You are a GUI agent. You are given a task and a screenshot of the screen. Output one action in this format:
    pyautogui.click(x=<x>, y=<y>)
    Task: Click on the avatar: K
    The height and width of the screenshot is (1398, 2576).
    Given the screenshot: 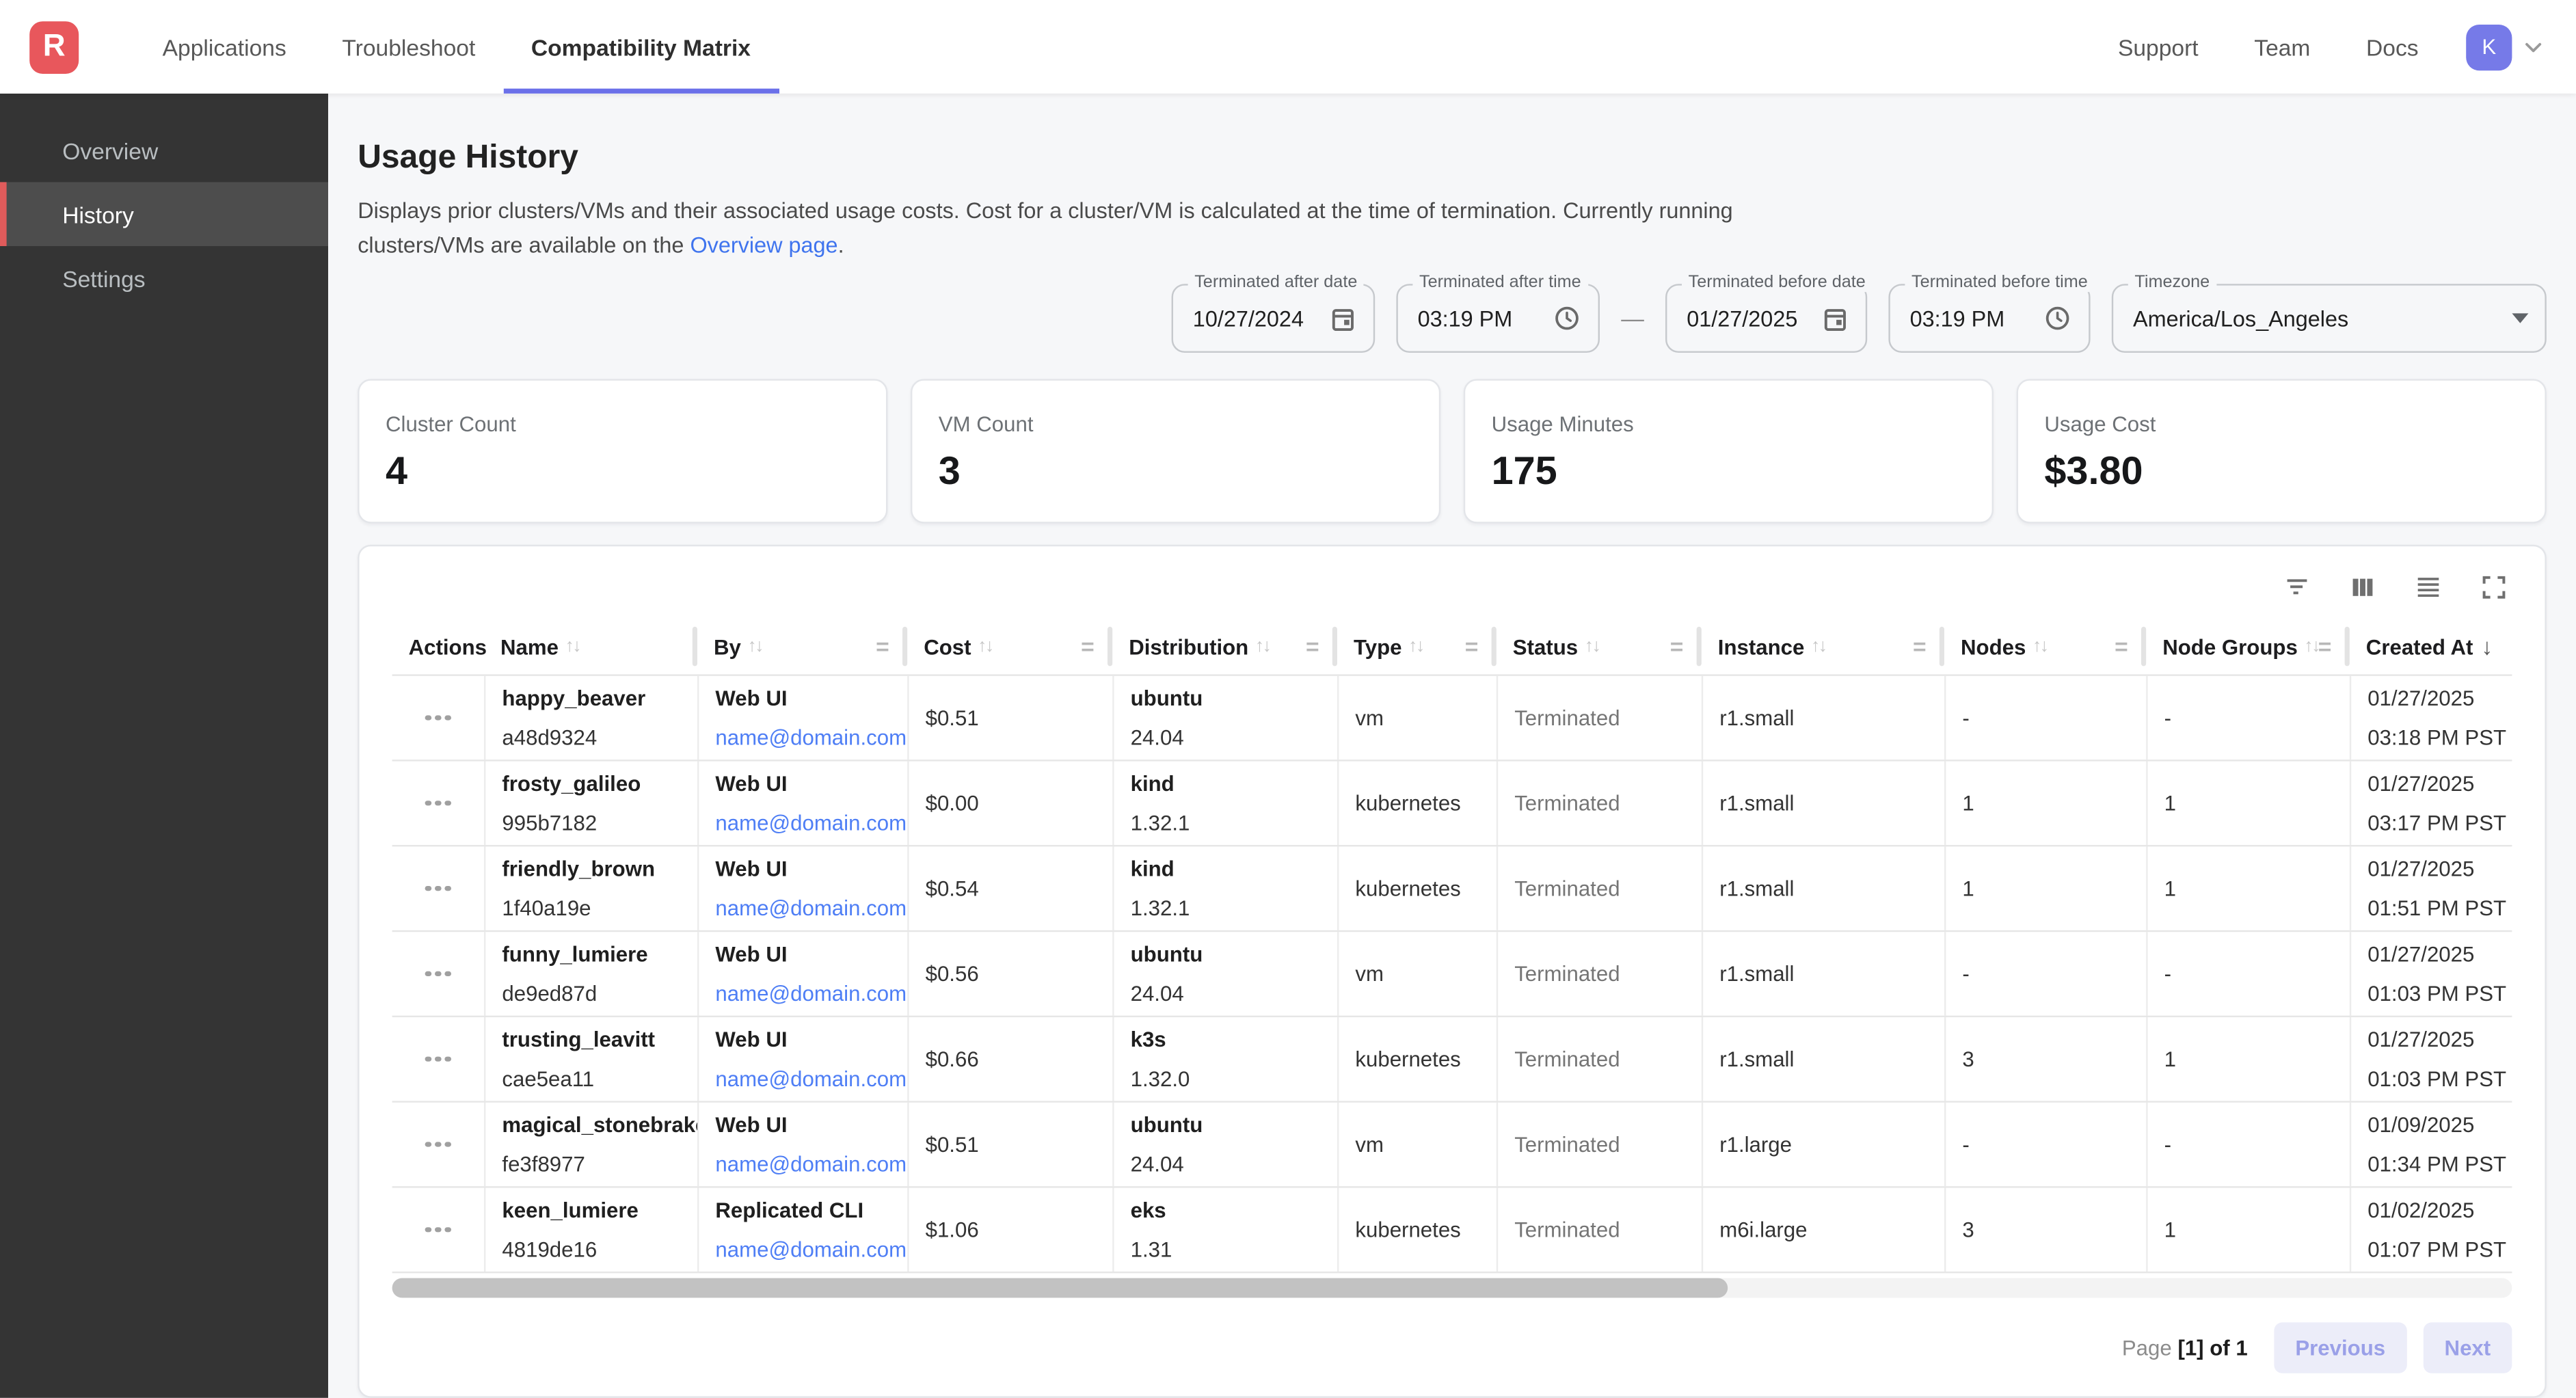 What is the action you would take?
    pyautogui.click(x=2489, y=46)
    